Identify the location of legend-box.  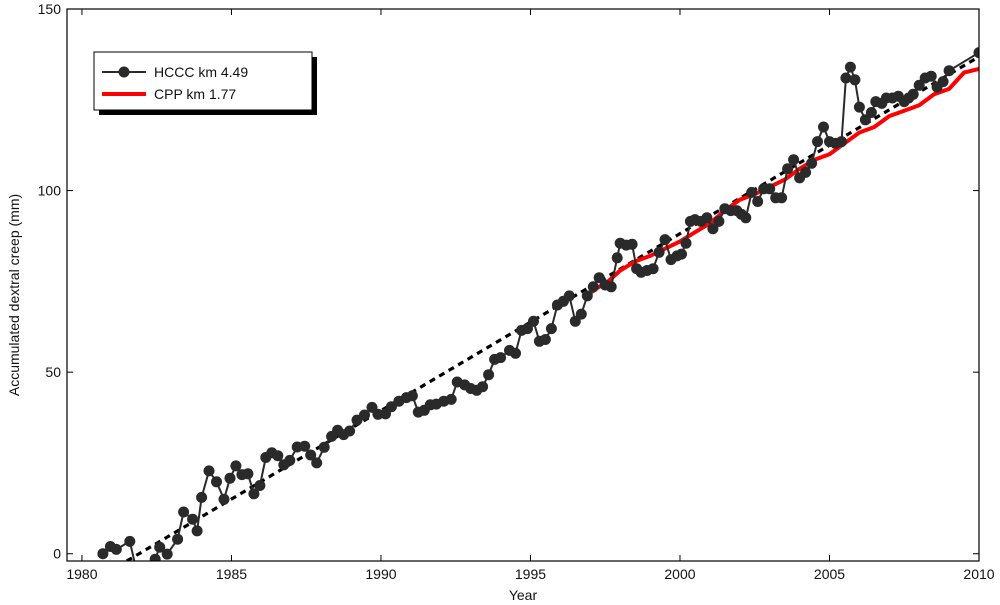
(203, 81).